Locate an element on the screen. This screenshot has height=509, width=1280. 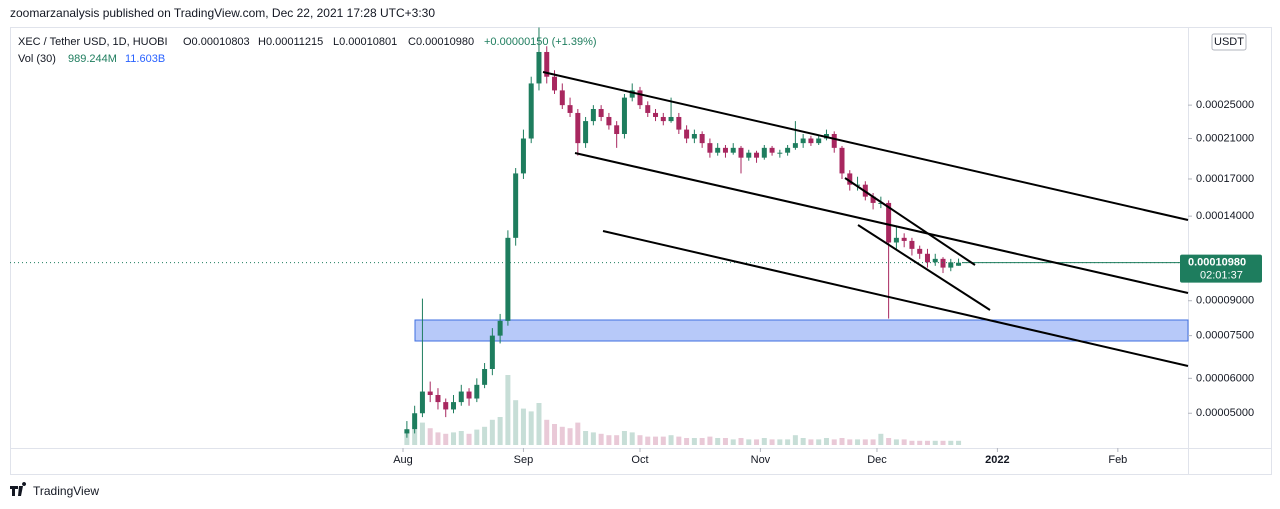
symbol: XEC / Tether USD, 1D, HUOBI is located at coordinates (93, 42).